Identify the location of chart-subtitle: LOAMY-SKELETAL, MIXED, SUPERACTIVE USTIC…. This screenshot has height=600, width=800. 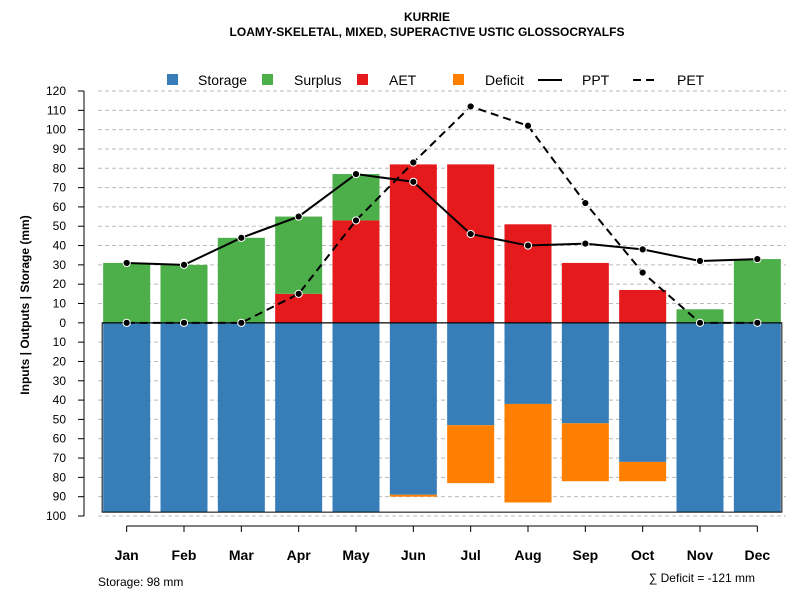
(427, 32).